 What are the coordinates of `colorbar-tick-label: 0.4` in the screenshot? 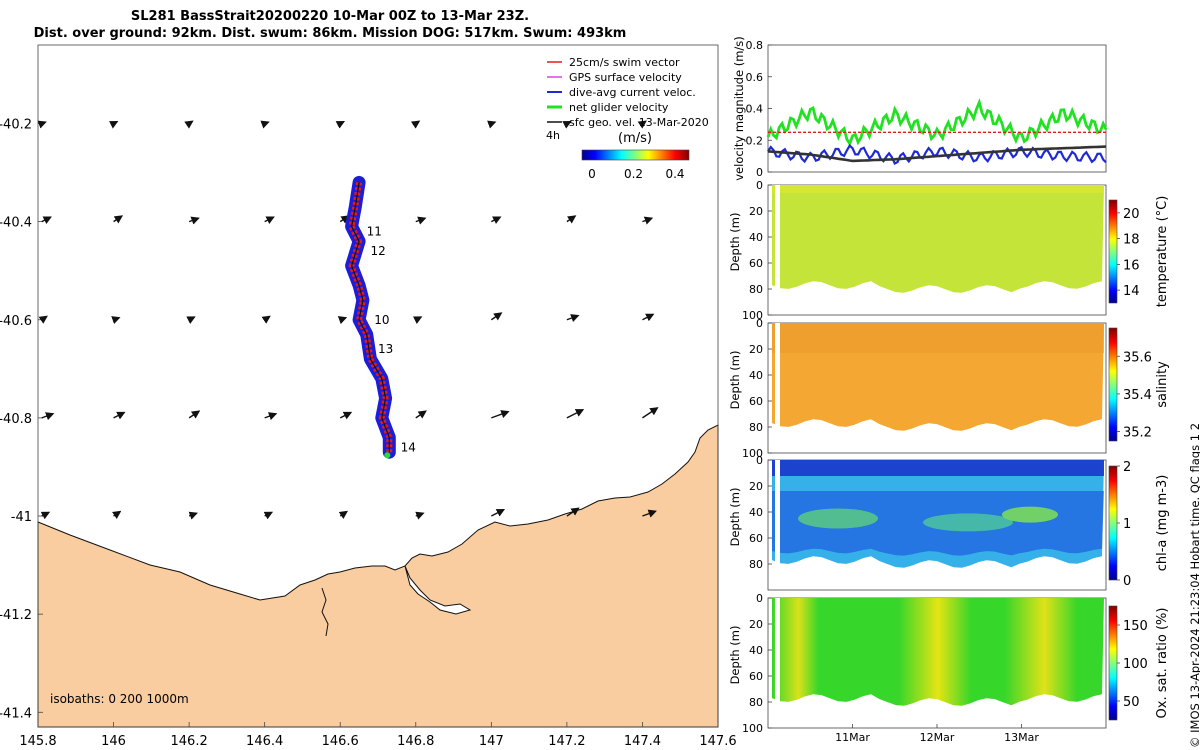 It's located at (674, 174).